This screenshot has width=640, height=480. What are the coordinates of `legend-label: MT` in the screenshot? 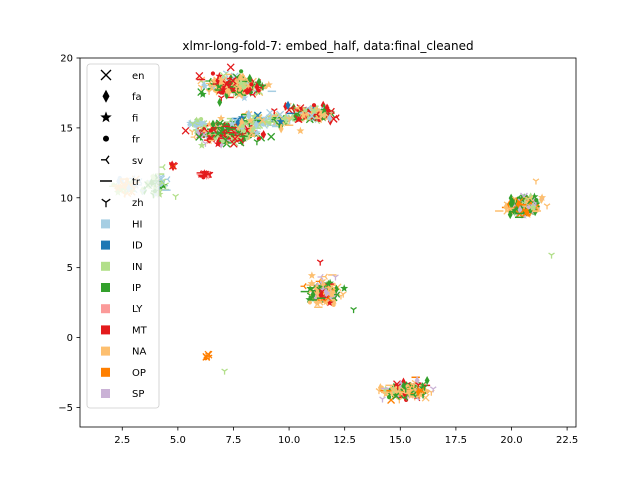 It's located at (140, 330).